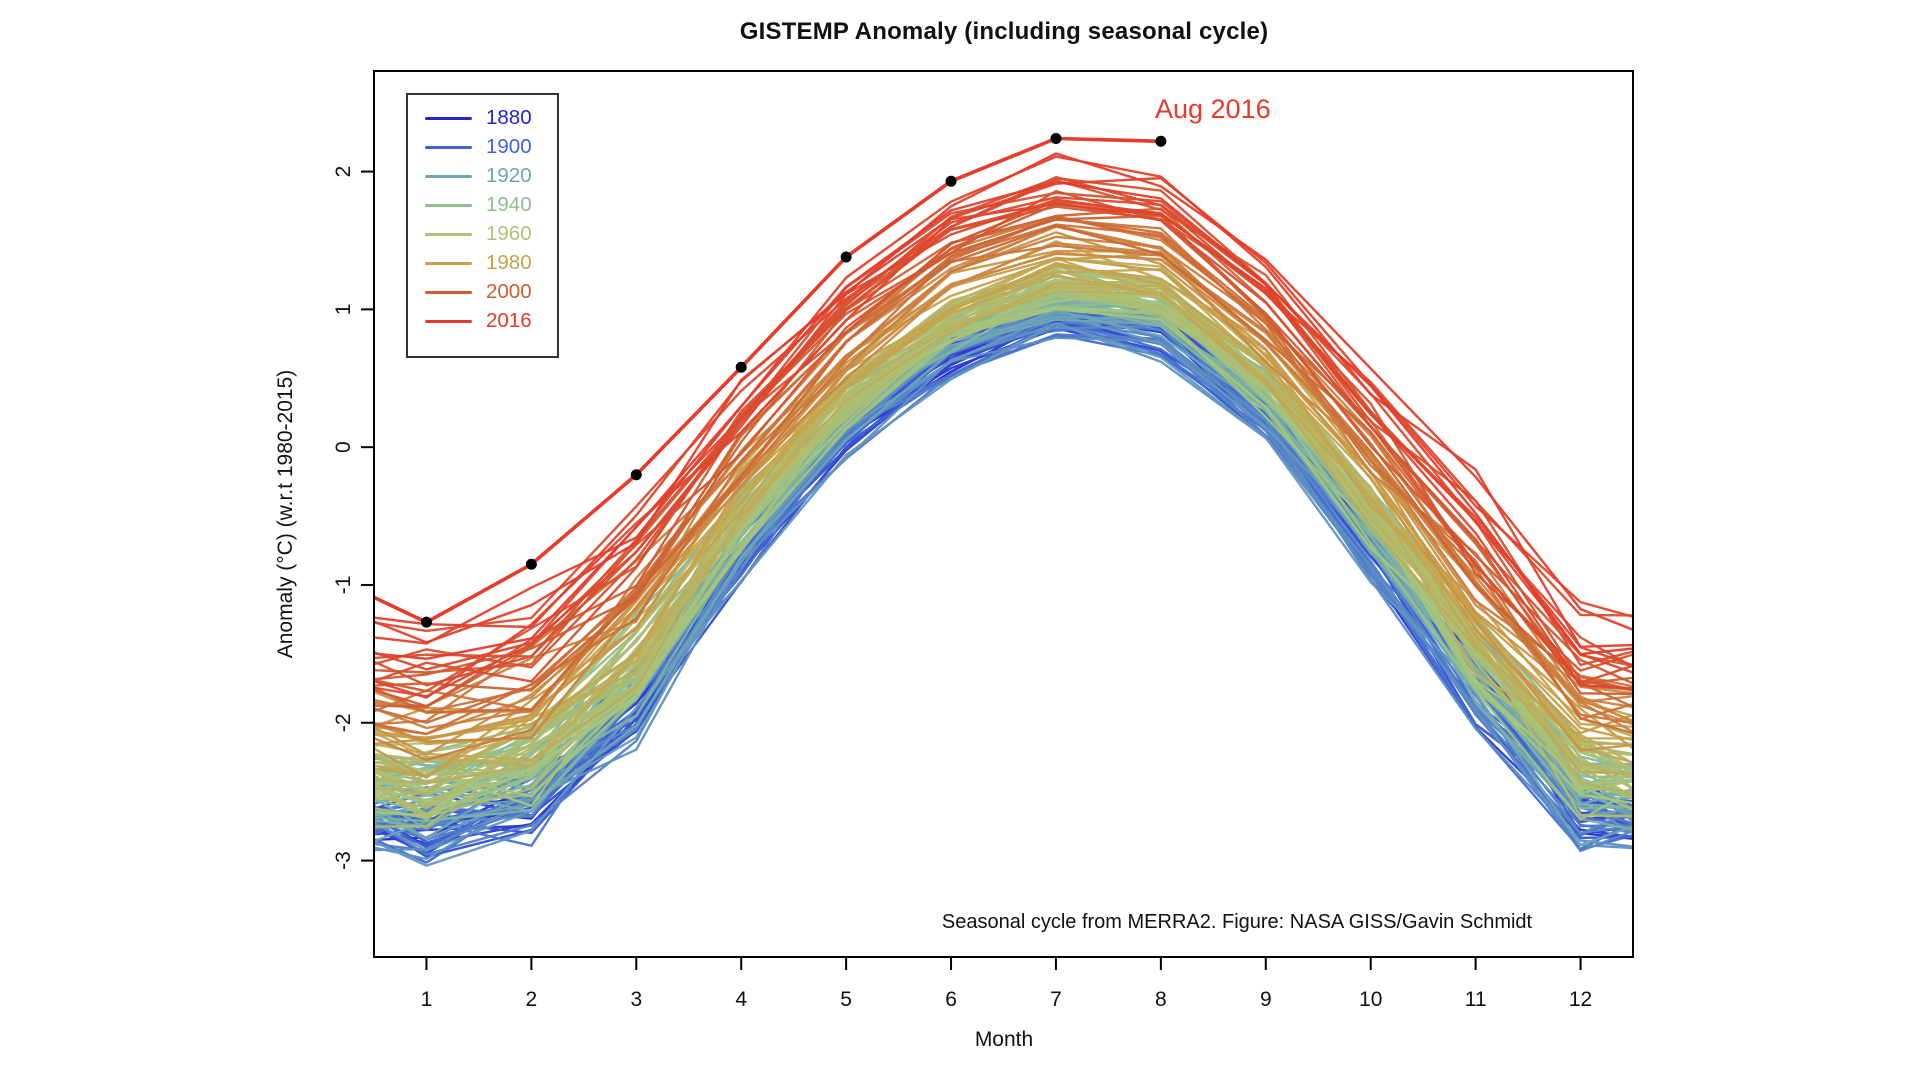 This screenshot has width=1920, height=1080. Describe the element at coordinates (1370, 999) in the screenshot. I see `x-tick-label: 10` at that location.